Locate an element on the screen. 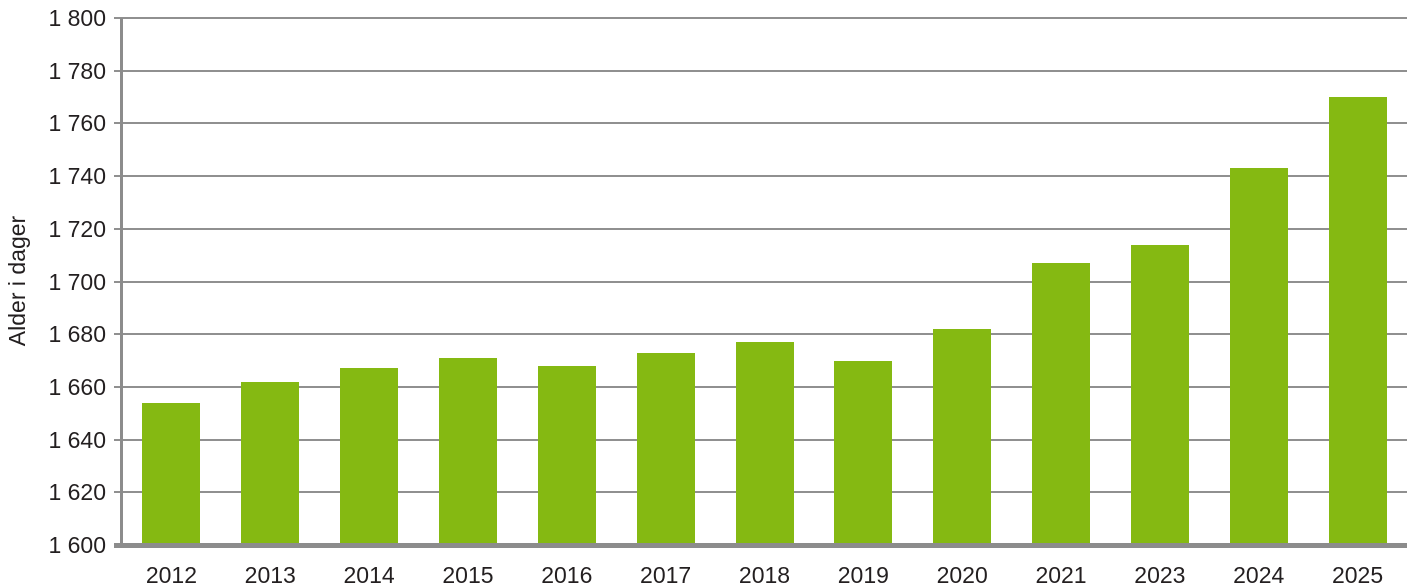 The width and height of the screenshot is (1407, 587). bar-2020 is located at coordinates (962, 435).